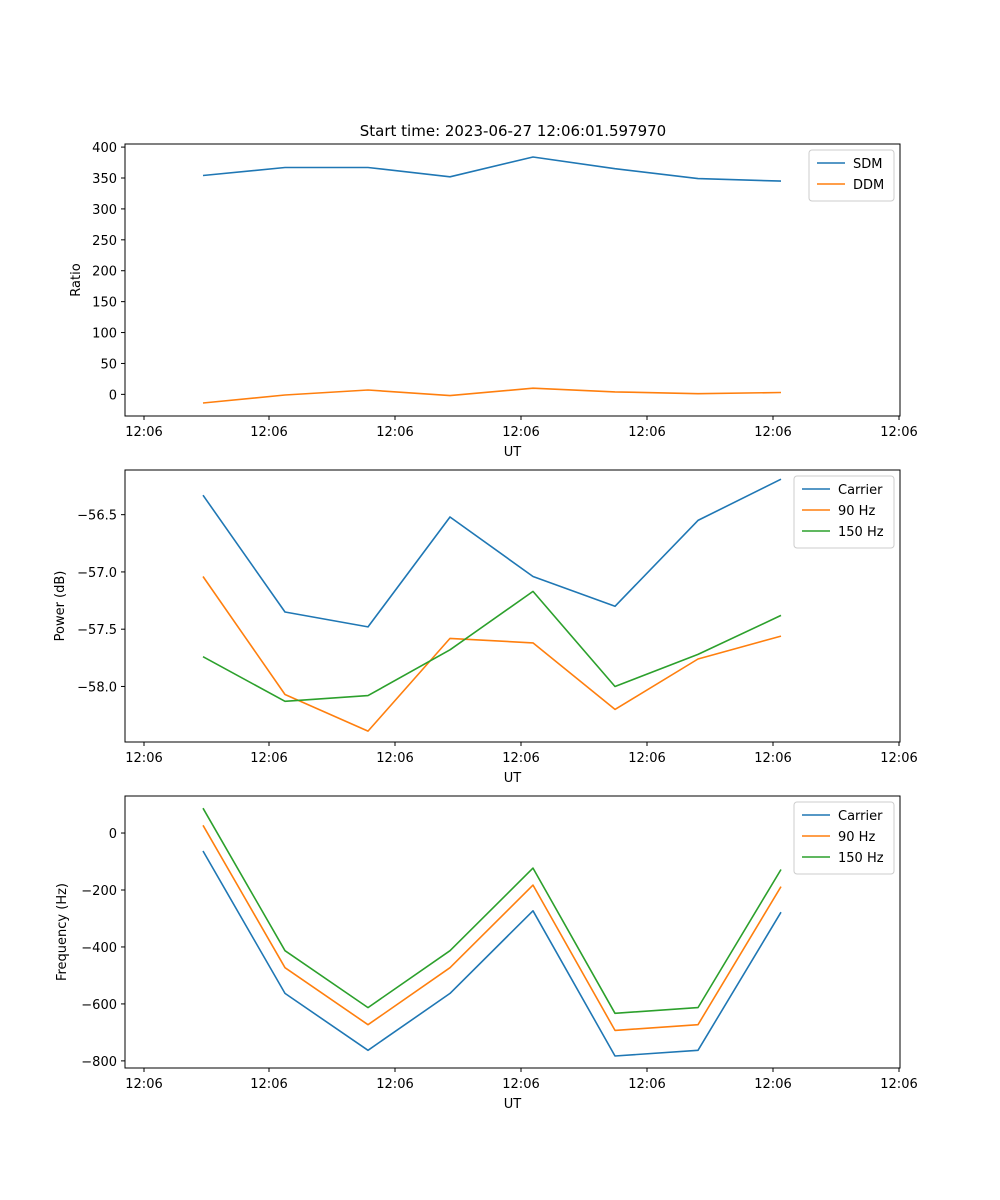 The height and width of the screenshot is (1200, 1000). Describe the element at coordinates (104, 303) in the screenshot. I see `y-tick-label: 150` at that location.